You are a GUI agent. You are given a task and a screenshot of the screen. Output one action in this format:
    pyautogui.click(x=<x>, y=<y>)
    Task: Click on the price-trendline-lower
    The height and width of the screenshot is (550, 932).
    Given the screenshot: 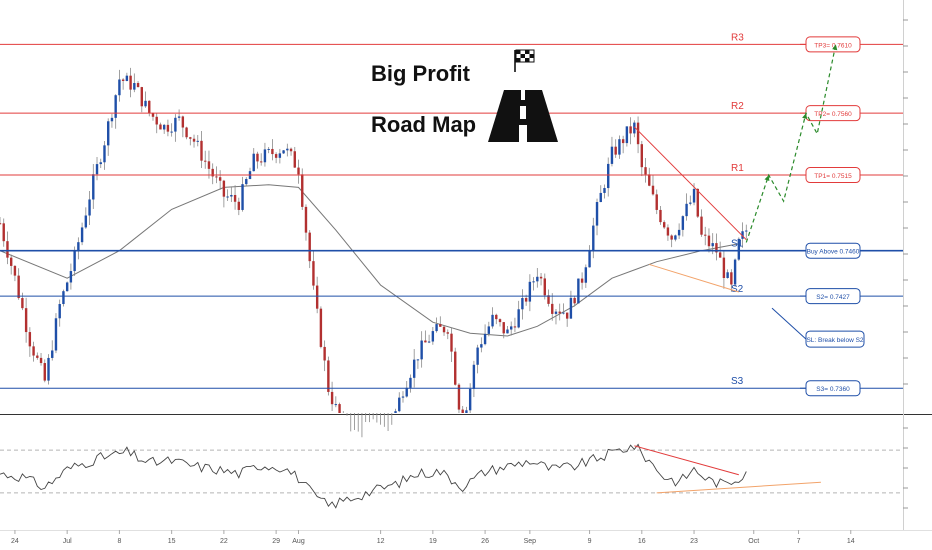 What is the action you would take?
    pyautogui.click(x=694, y=278)
    